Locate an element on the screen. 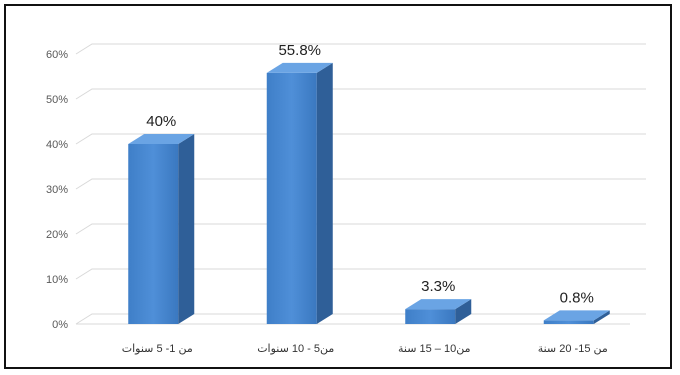 This screenshot has width=680, height=375. x-tick-label: من10 – 15 سنة is located at coordinates (434, 349).